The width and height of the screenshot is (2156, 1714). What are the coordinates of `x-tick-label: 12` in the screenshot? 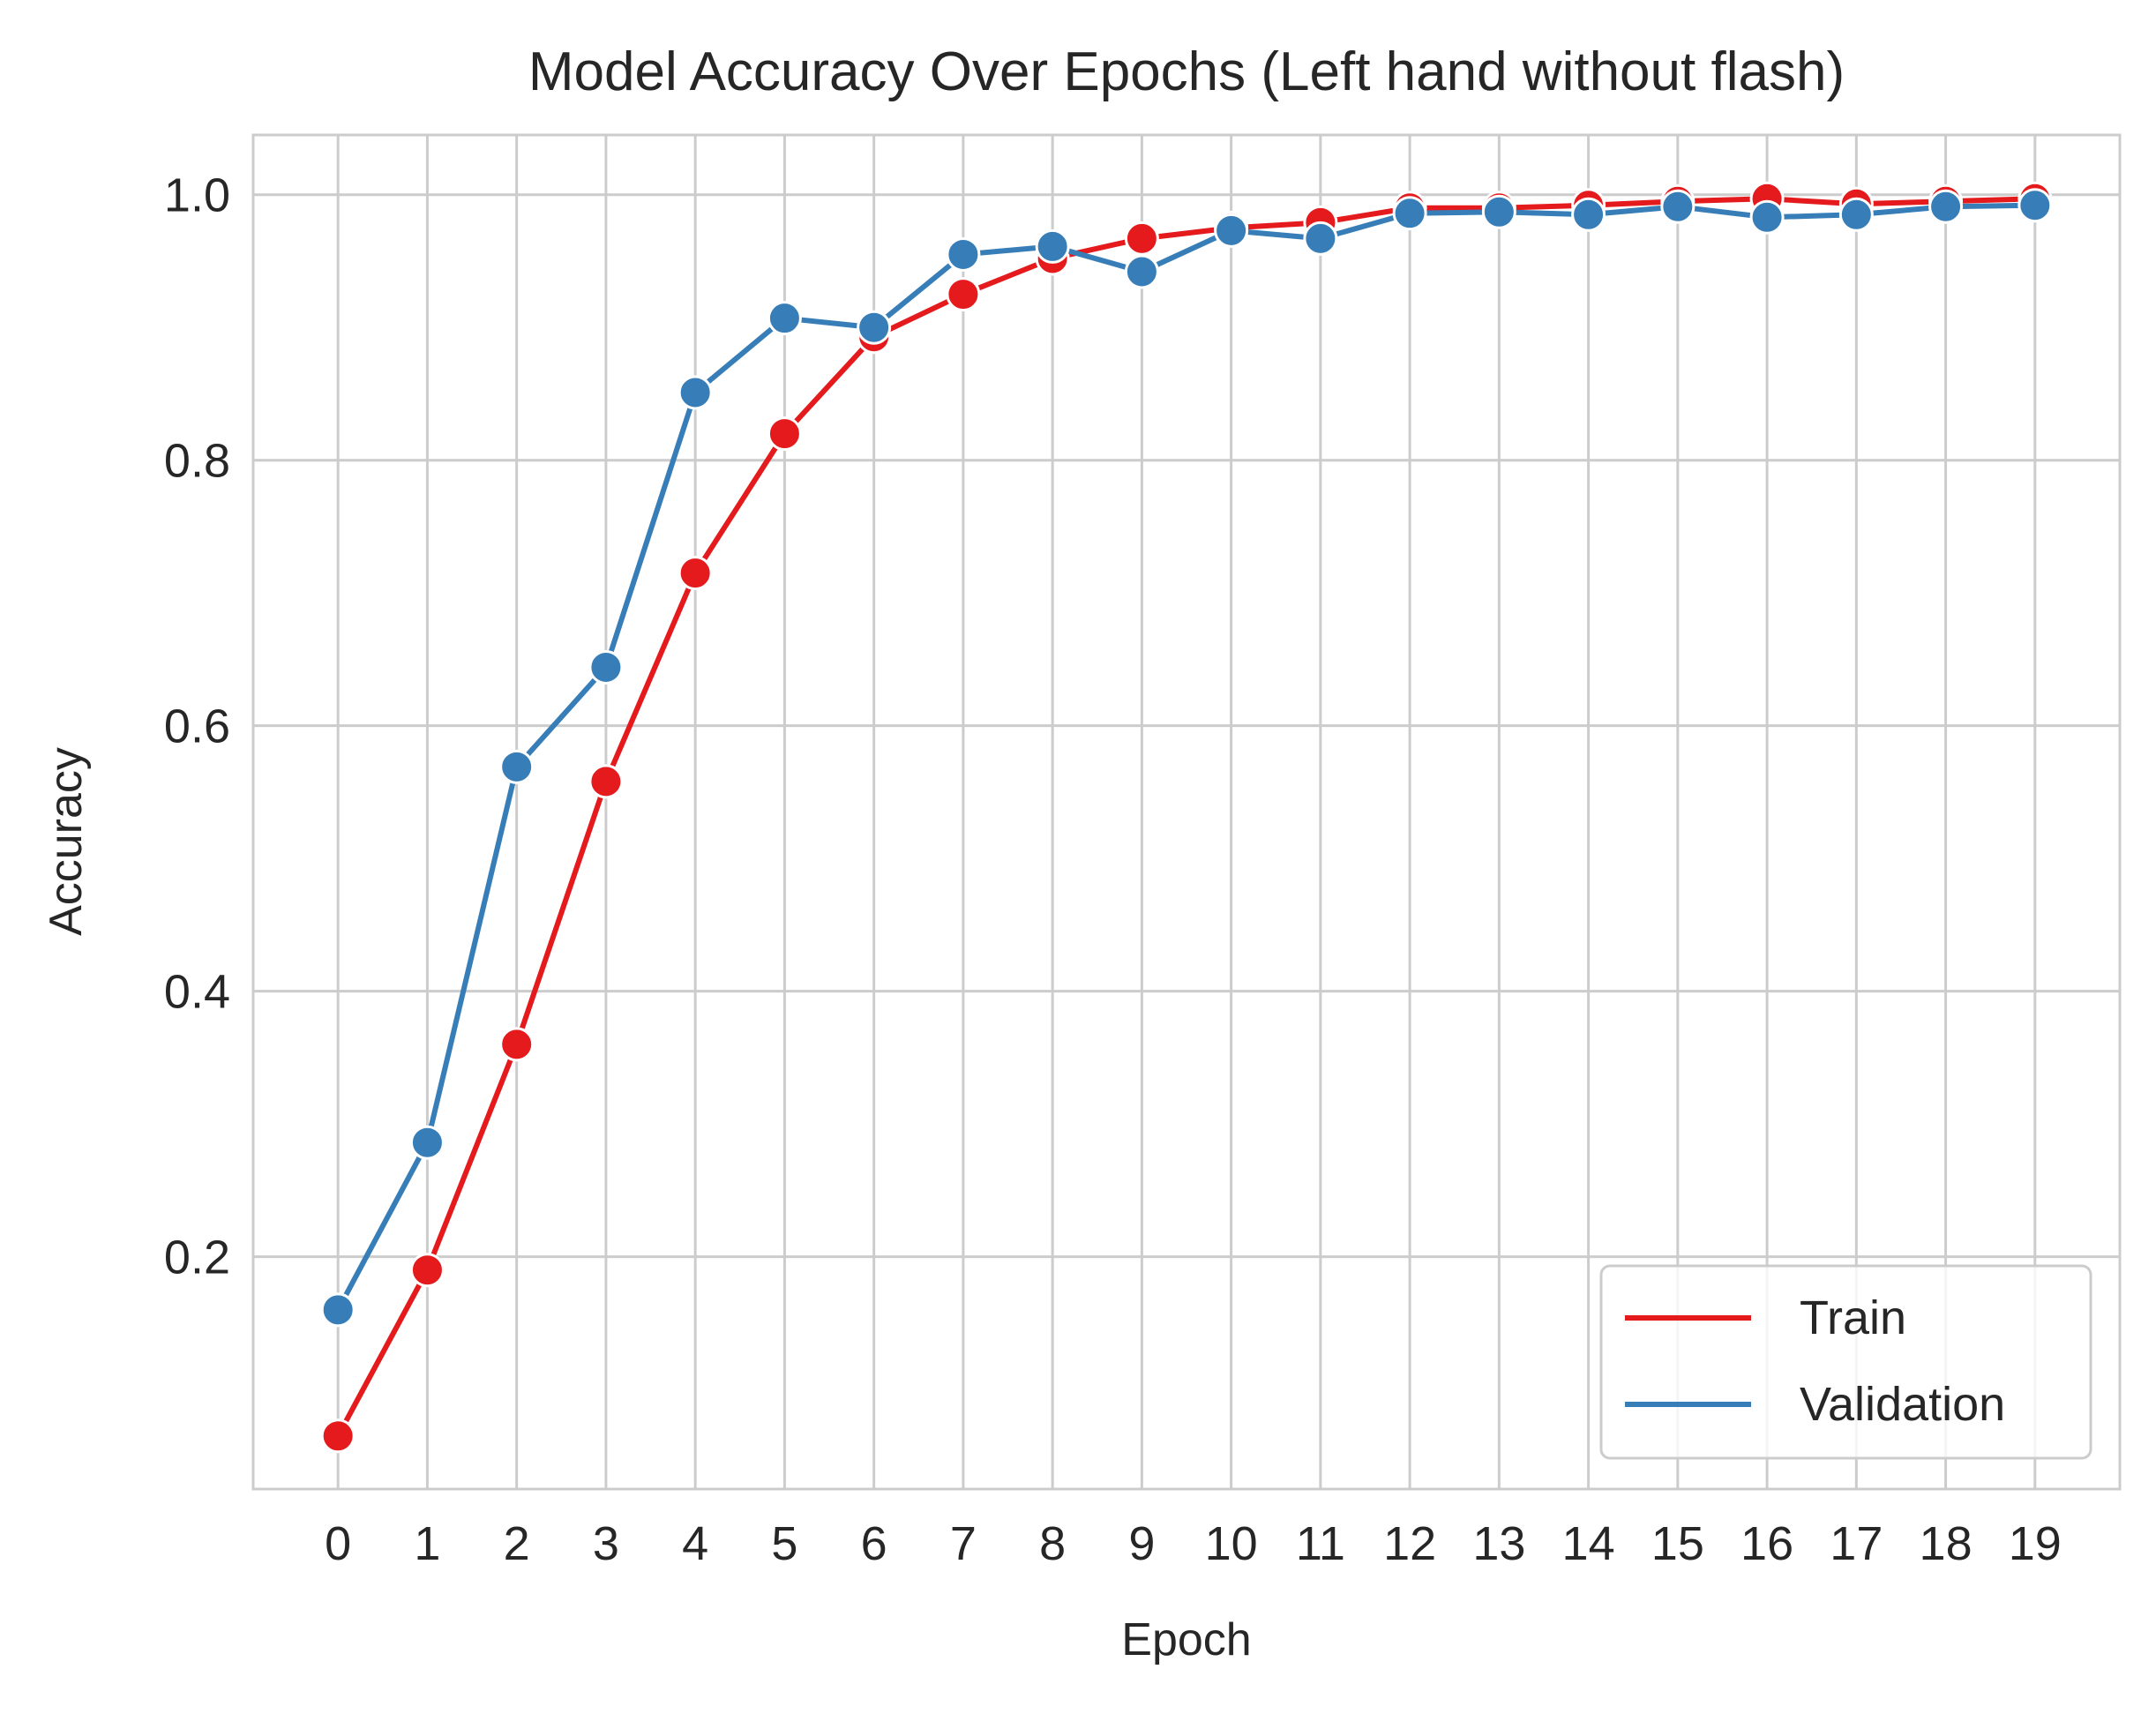 It's located at (1409, 1543).